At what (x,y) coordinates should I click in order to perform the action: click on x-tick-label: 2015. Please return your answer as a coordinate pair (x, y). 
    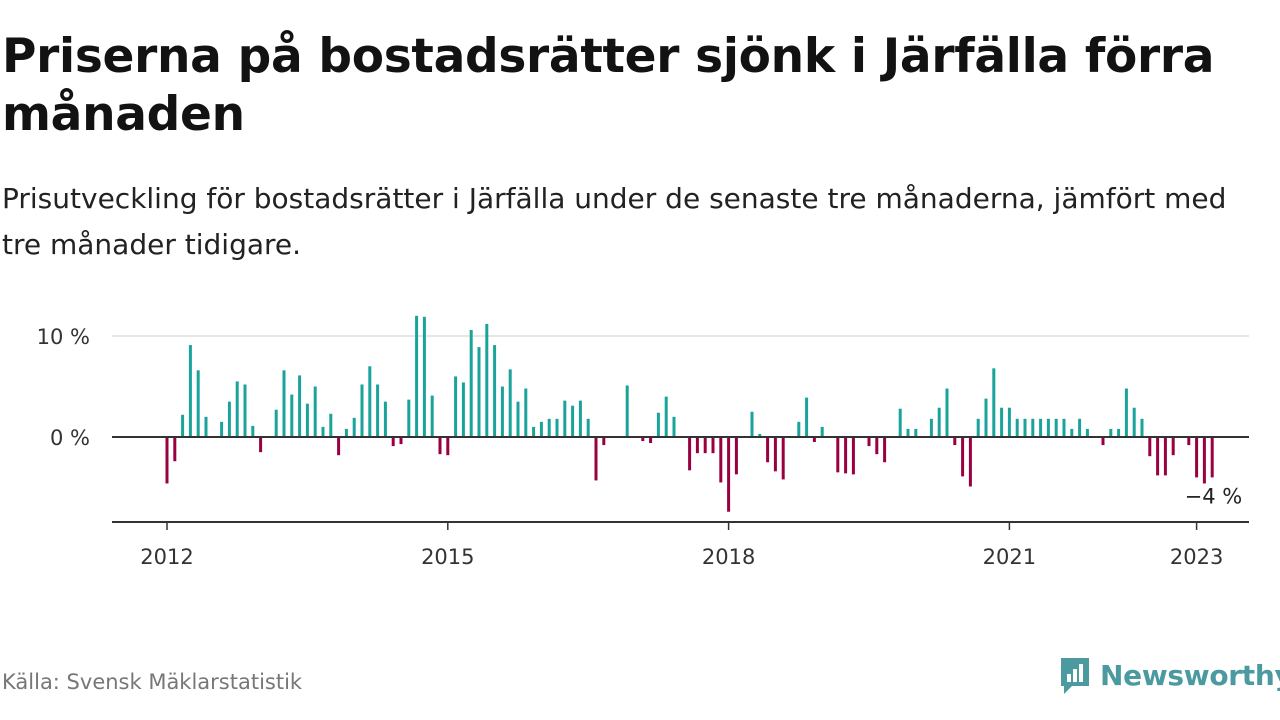
    Looking at the image, I should click on (447, 557).